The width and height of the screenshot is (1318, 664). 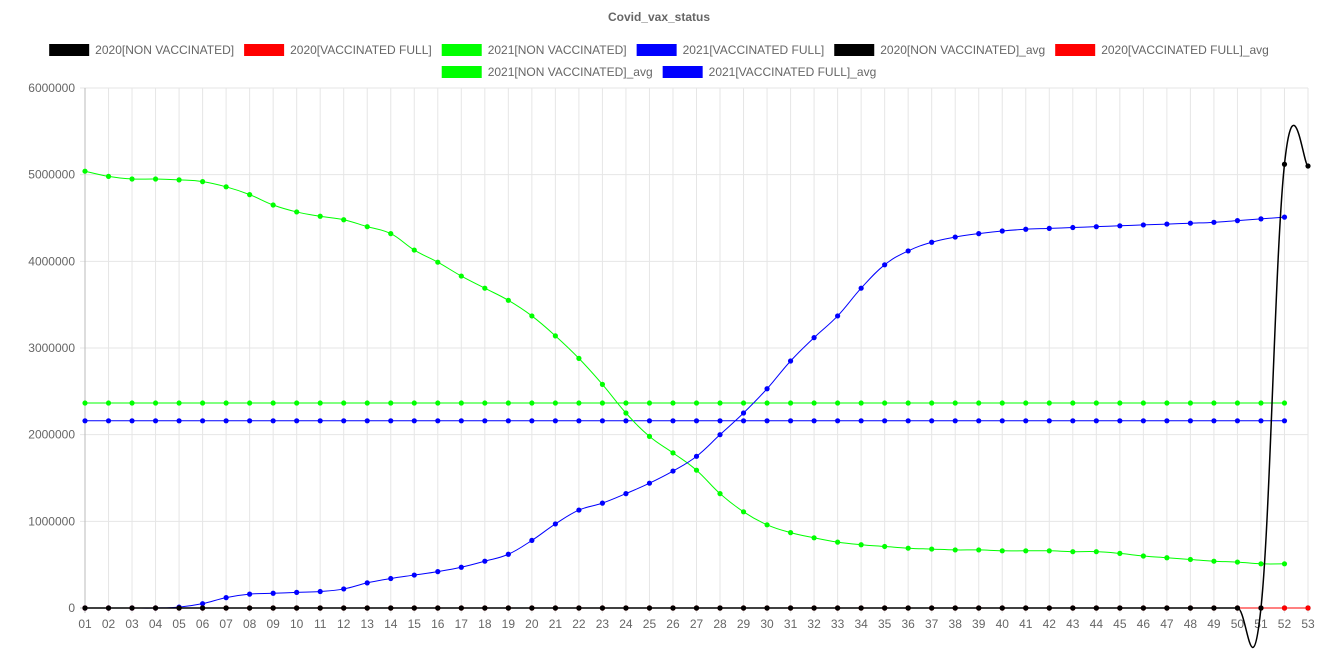 I want to click on y-tick-label: 3000000, so click(x=51, y=348).